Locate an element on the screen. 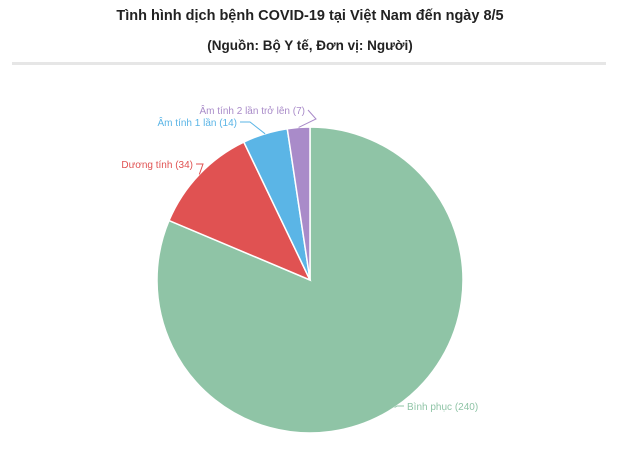  pie-data-label-3: Âm tính 1 lần (14) is located at coordinates (197, 122).